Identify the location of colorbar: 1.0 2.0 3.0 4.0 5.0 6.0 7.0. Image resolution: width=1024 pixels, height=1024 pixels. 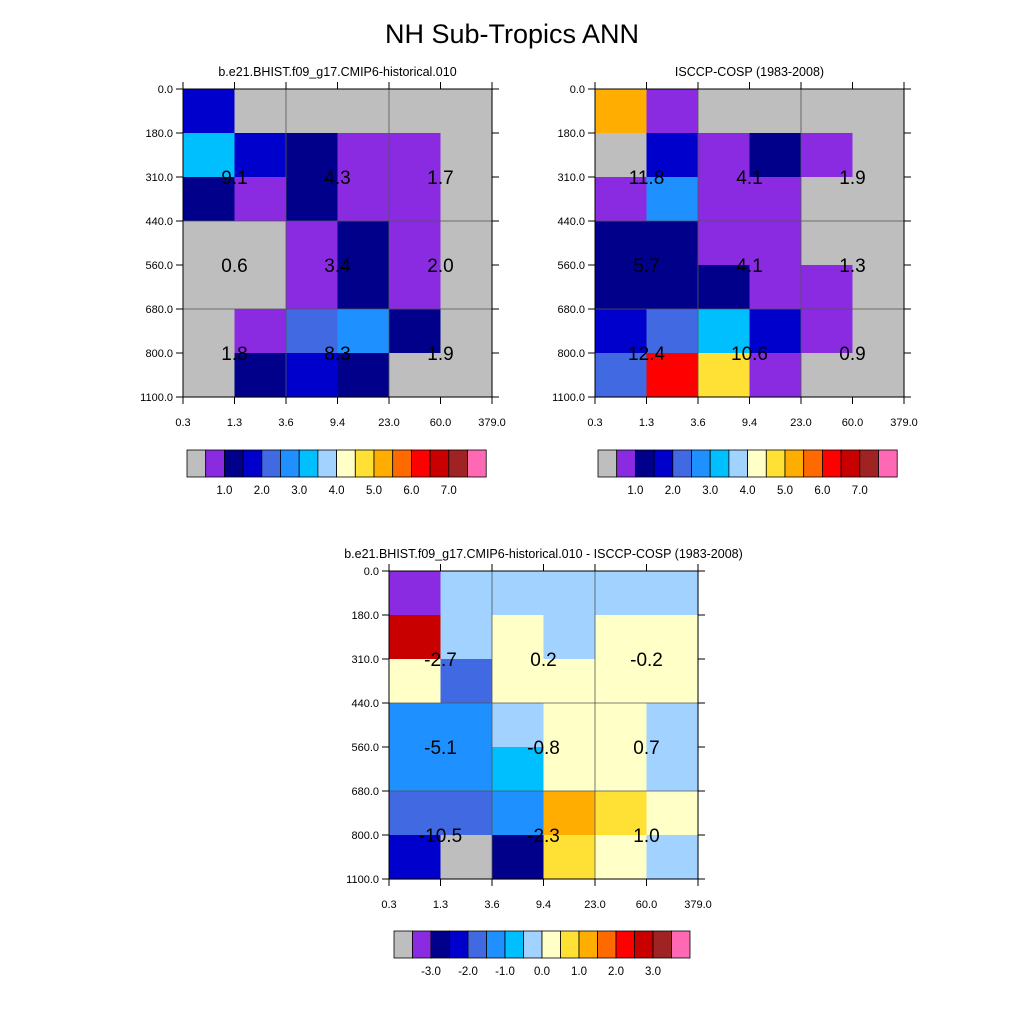
(747, 473).